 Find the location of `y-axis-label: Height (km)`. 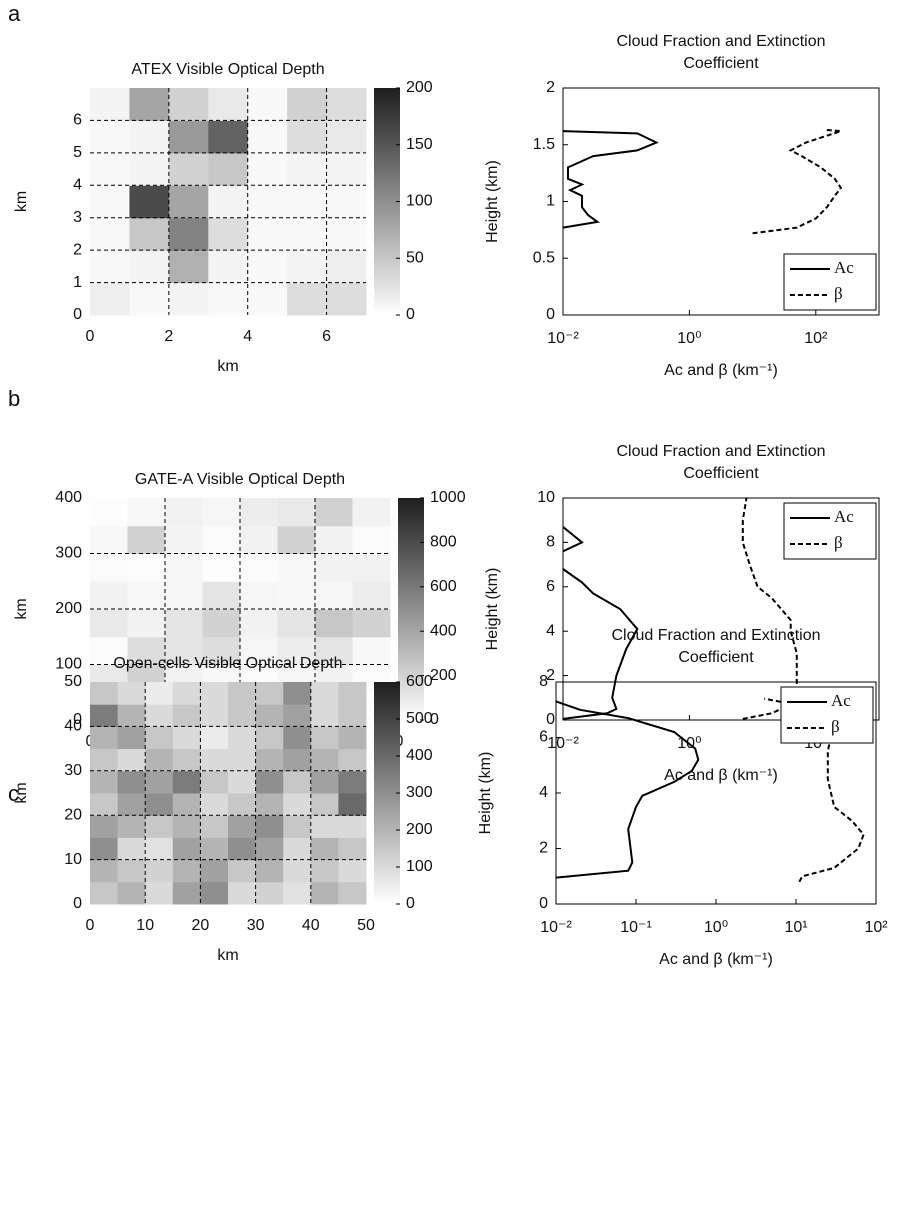

y-axis-label: Height (km) is located at coordinates (492, 201).